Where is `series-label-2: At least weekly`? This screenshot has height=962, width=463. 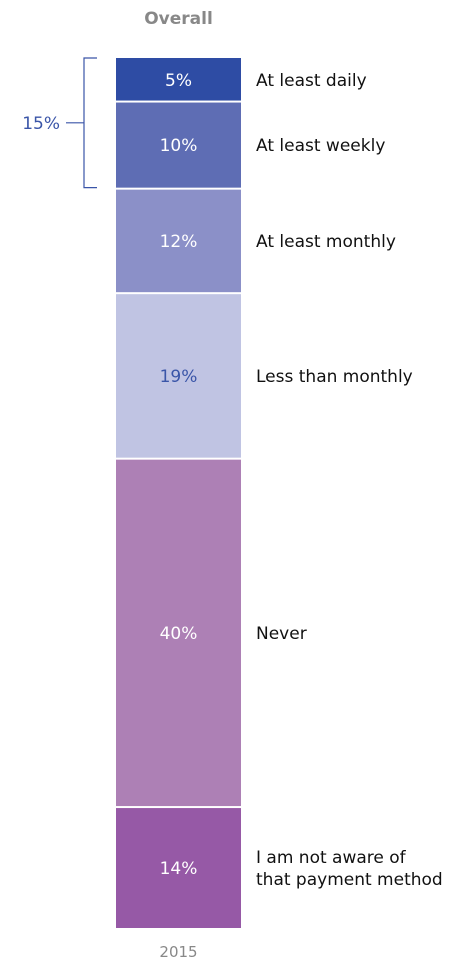 series-label-2: At least weekly is located at coordinates (320, 146).